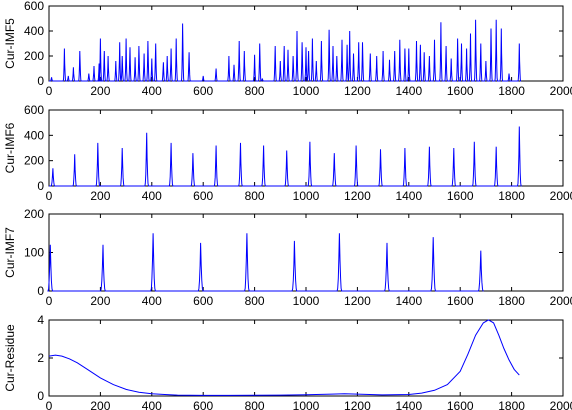 The width and height of the screenshot is (572, 410). What do you see at coordinates (10, 147) in the screenshot?
I see `y-axis-label: Cur-IMF6` at bounding box center [10, 147].